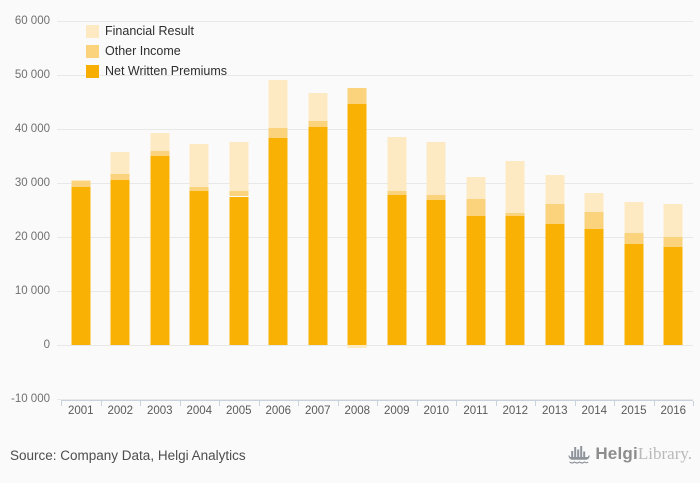 The image size is (700, 483). I want to click on bar-2016, so click(674, 210).